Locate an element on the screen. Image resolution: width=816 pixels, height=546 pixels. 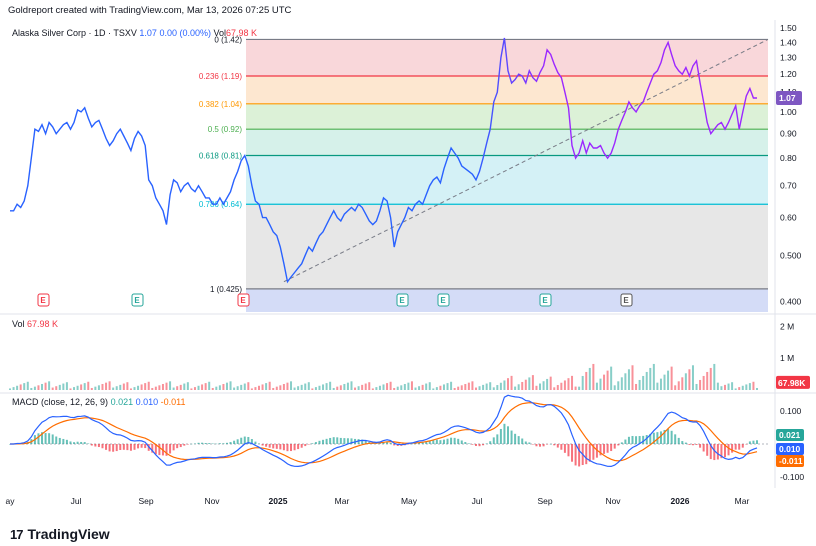
tradingview-logo-icon: 17 is located at coordinates (17, 534).